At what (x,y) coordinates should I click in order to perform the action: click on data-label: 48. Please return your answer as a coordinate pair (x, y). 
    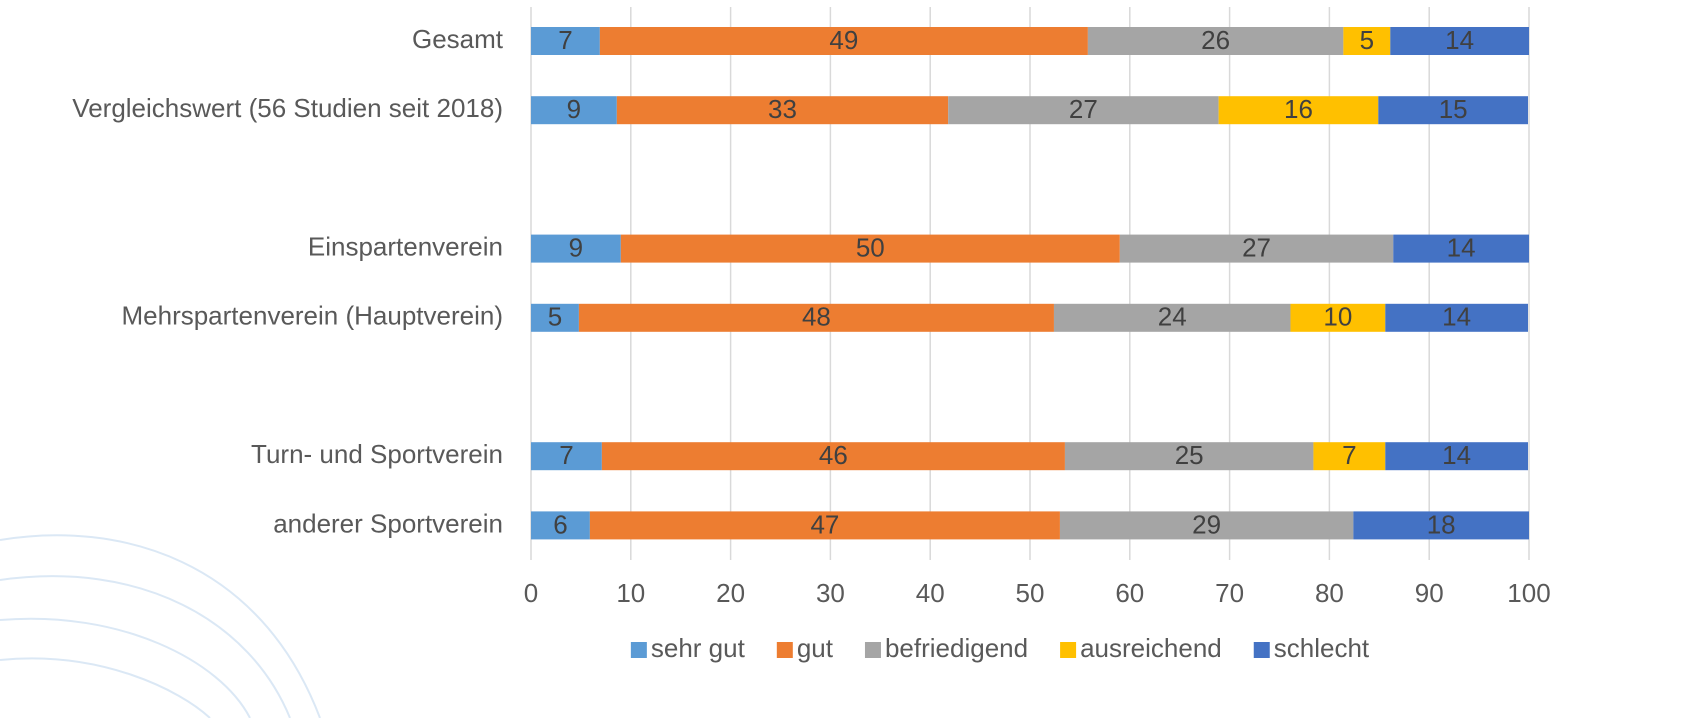
    Looking at the image, I should click on (816, 317).